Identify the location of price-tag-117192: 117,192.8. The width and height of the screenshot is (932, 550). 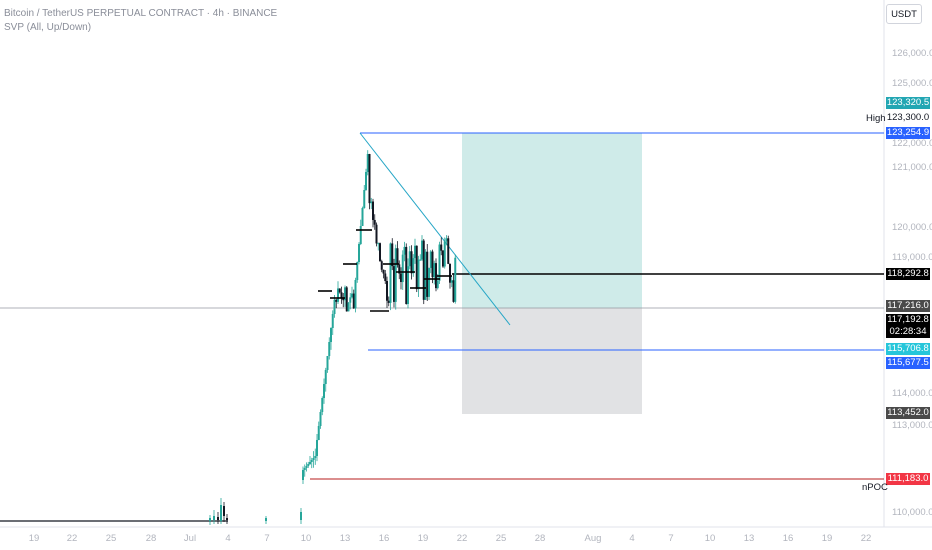
(908, 320).